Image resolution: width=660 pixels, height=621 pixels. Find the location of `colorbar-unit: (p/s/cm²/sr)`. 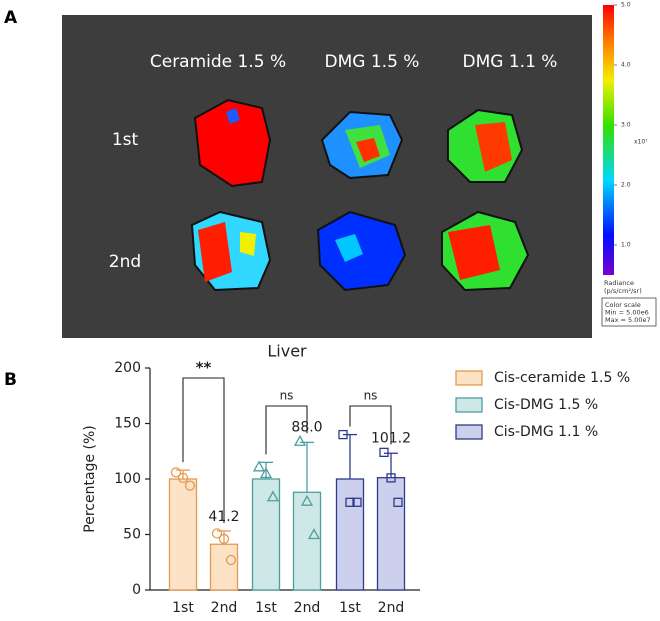

colorbar-unit: (p/s/cm²/sr) is located at coordinates (623, 291).